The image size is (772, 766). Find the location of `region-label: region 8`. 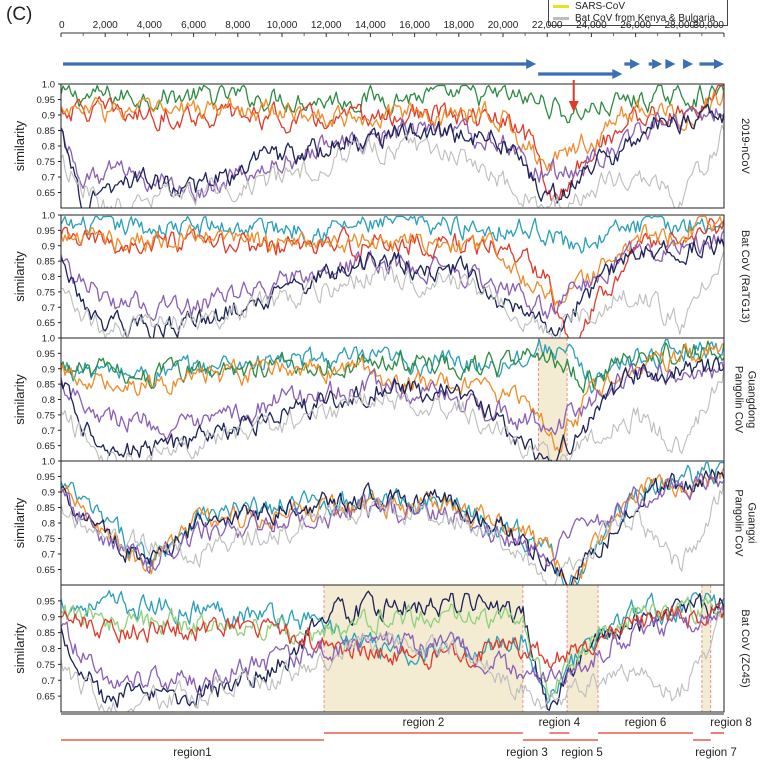

region-label: region 8 is located at coordinates (731, 723).